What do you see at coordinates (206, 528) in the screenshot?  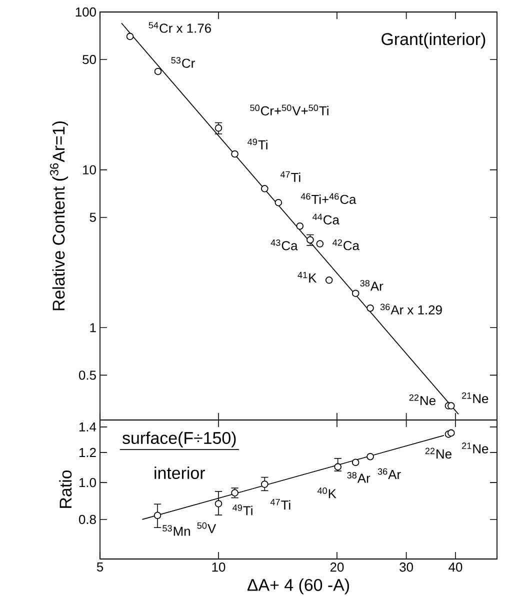 I see `annotation: $^{50}$V` at bounding box center [206, 528].